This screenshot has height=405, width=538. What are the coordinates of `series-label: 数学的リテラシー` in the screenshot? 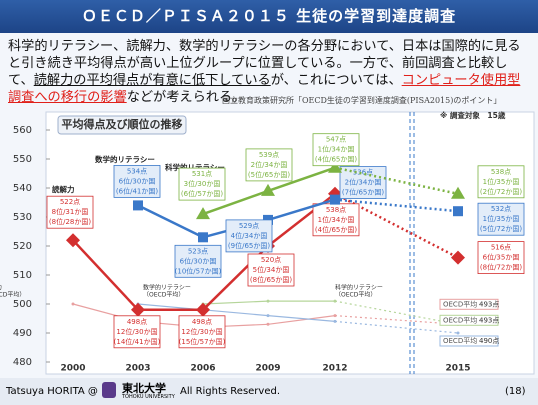 It's located at (125, 159).